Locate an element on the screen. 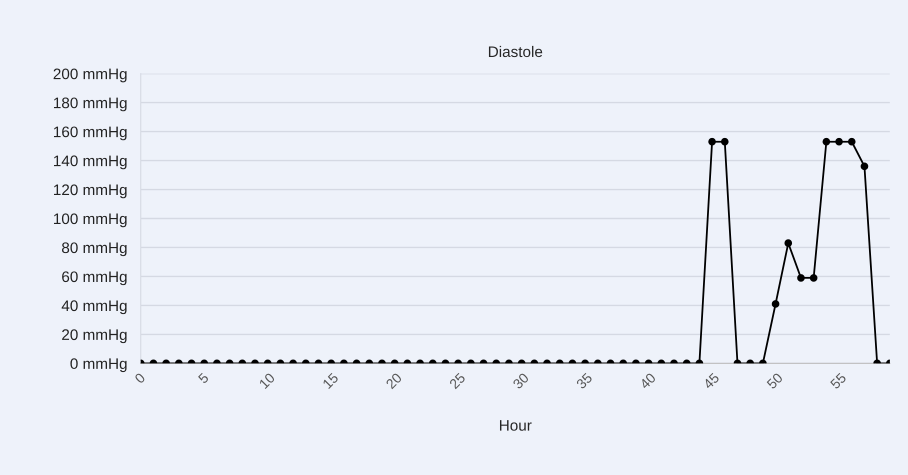  x-tick-label: 45 is located at coordinates (711, 381).